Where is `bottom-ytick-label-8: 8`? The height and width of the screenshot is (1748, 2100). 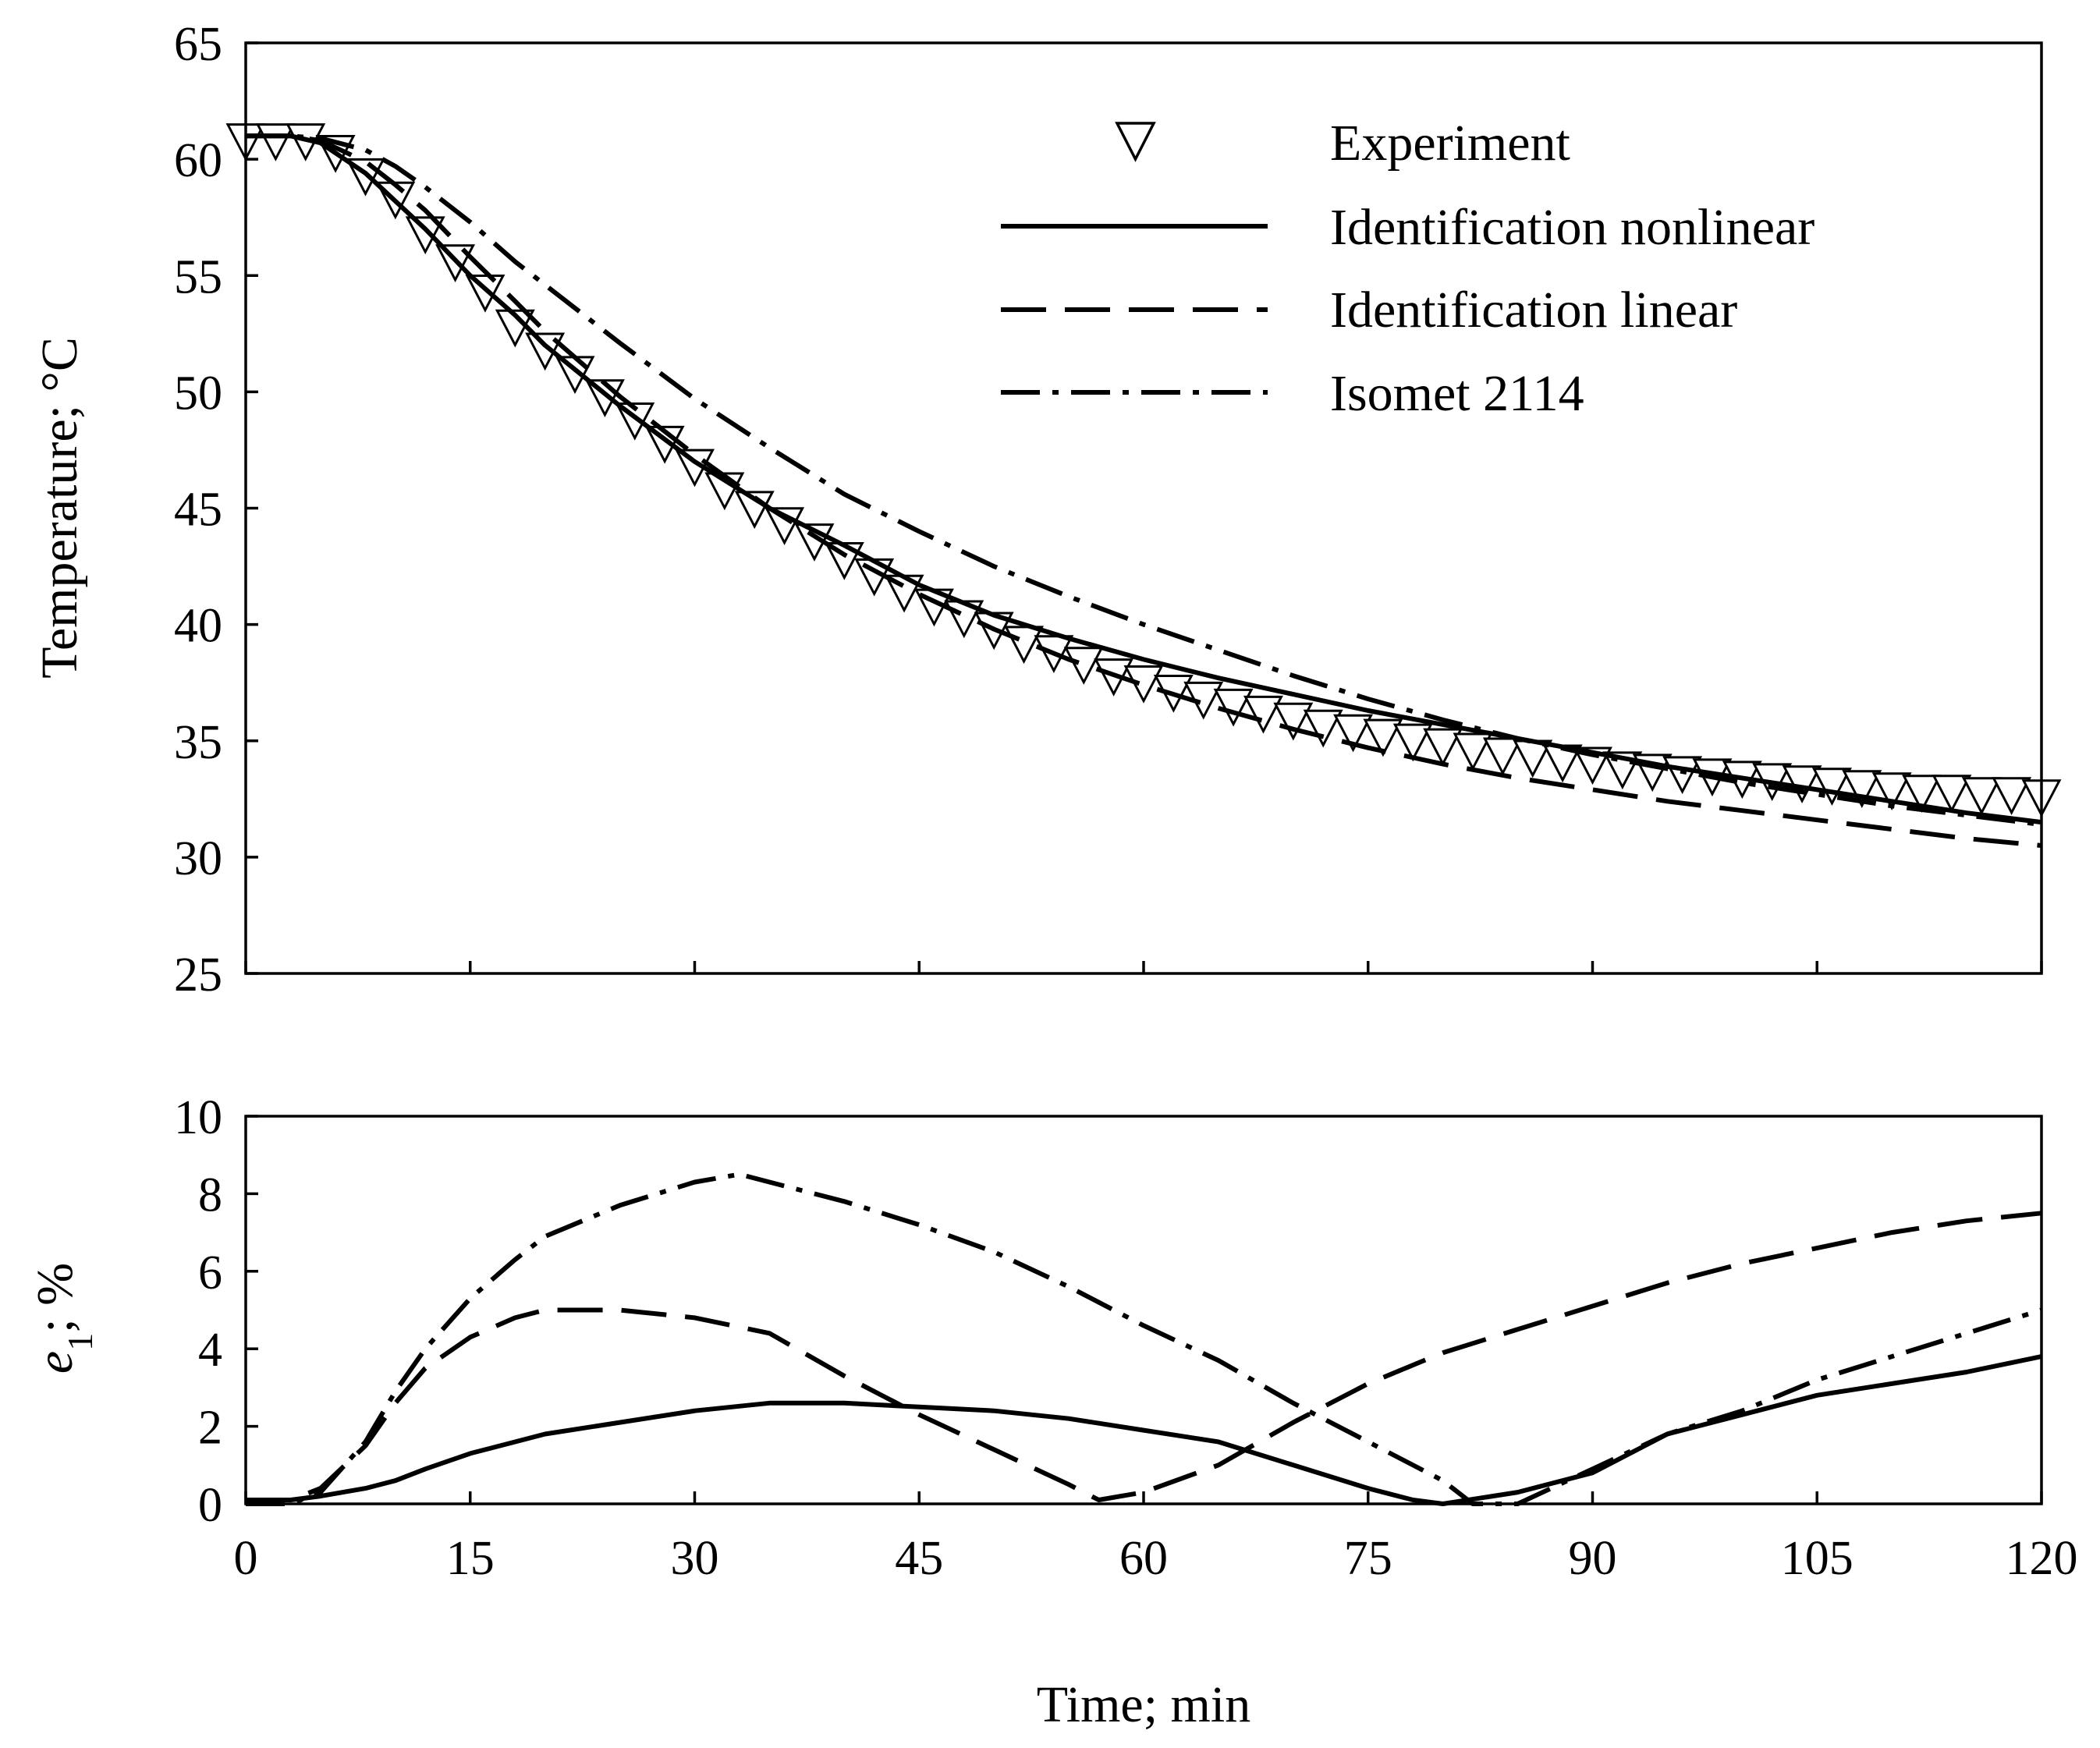
bottom-ytick-label-8: 8 is located at coordinates (210, 1194).